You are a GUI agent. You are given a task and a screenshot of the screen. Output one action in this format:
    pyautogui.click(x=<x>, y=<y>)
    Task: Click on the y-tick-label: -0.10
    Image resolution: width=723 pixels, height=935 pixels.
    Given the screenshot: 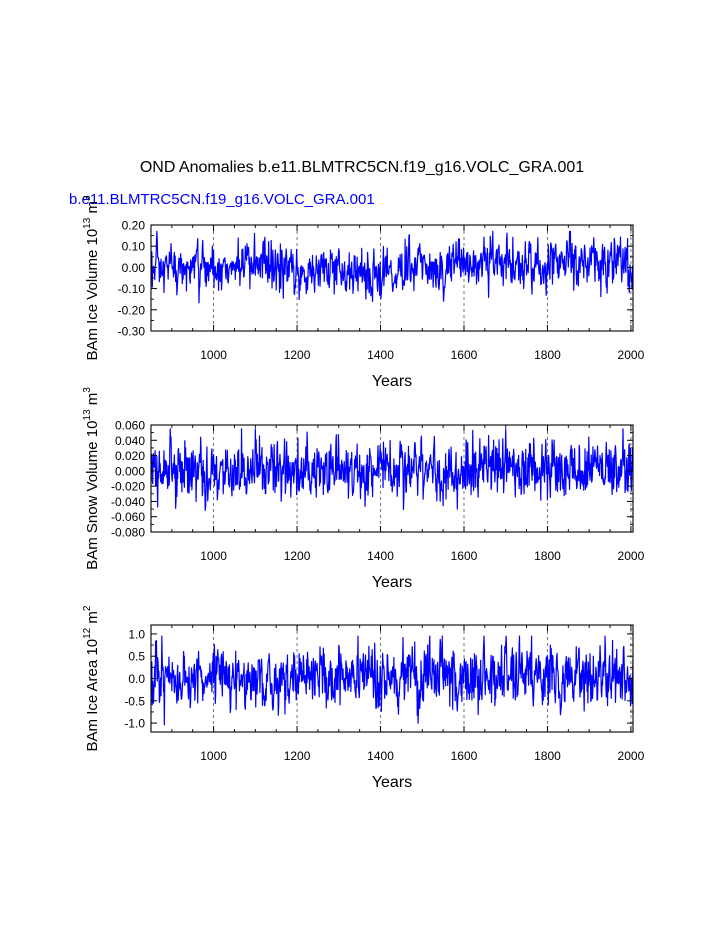 What is the action you would take?
    pyautogui.click(x=132, y=289)
    